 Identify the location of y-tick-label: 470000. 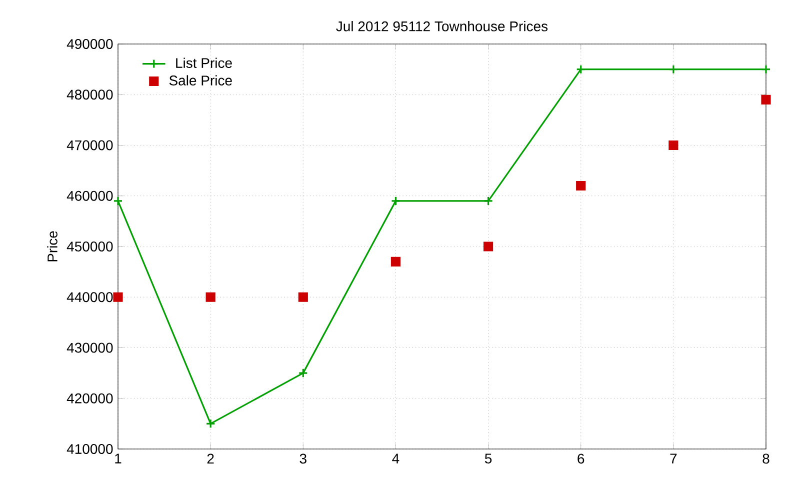
(89, 145).